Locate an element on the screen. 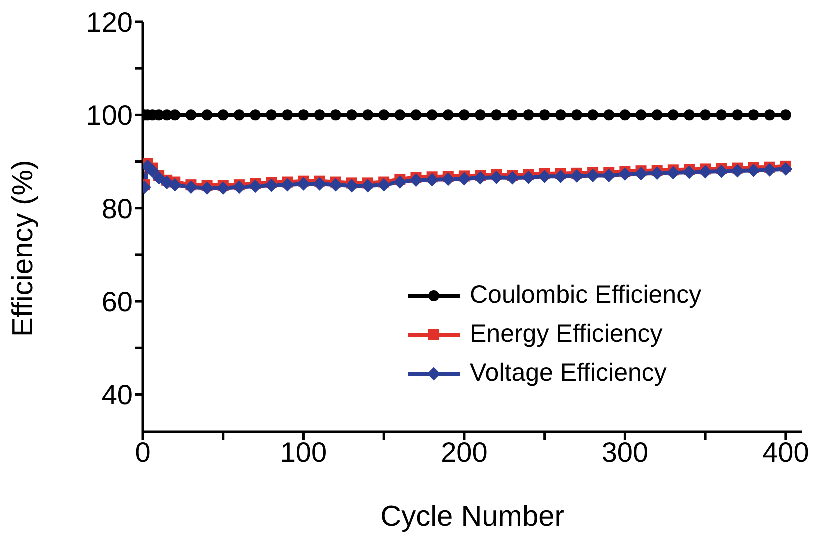 This screenshot has height=546, width=820. x-tick-label: 0 is located at coordinates (143, 452).